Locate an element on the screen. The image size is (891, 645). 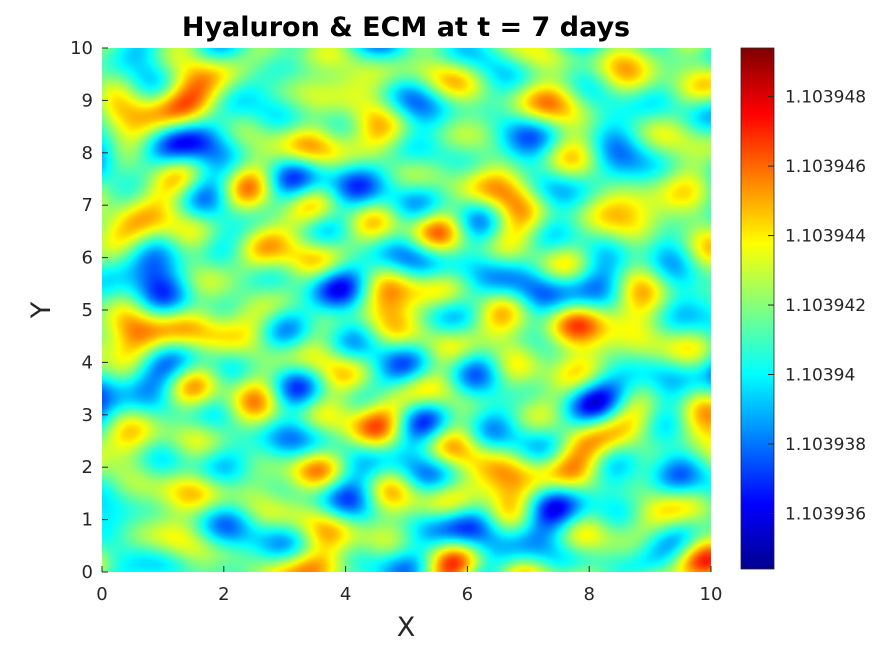
colorbar-tick-label: 1.103938 is located at coordinates (825, 445).